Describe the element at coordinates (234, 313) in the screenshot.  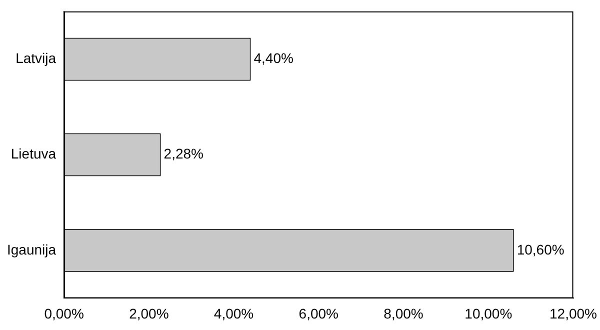
I see `x-tick-label: 4,00%` at that location.